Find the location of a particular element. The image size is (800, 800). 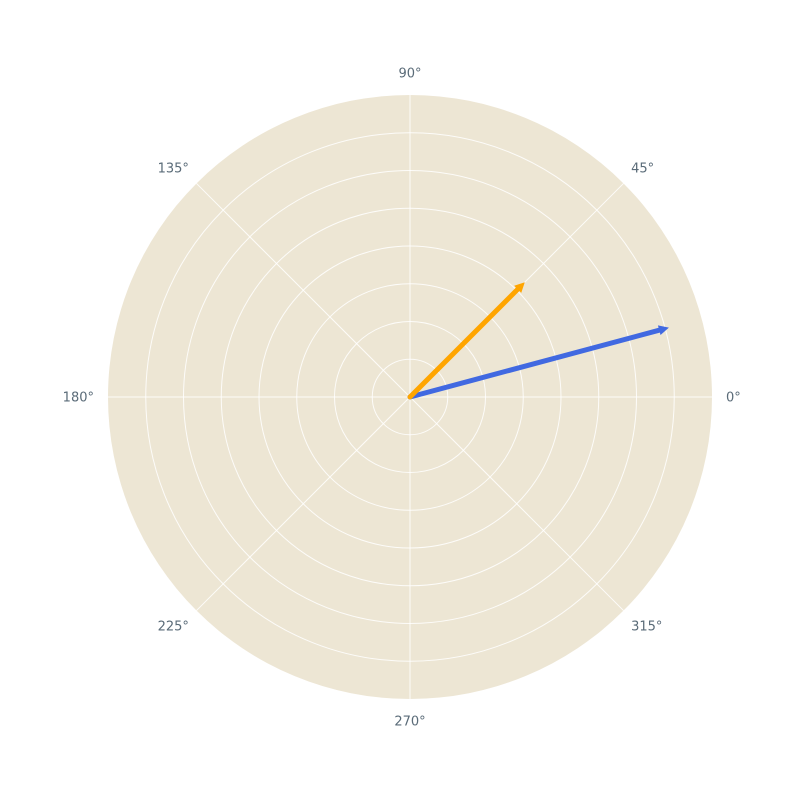

angular-tick-label: 0° is located at coordinates (733, 398).